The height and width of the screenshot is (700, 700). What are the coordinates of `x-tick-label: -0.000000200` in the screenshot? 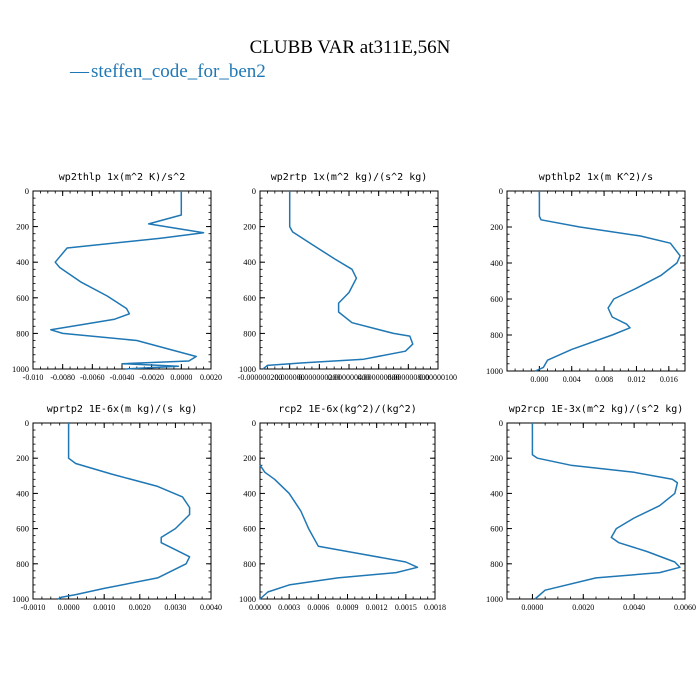 It's located at (260, 377).